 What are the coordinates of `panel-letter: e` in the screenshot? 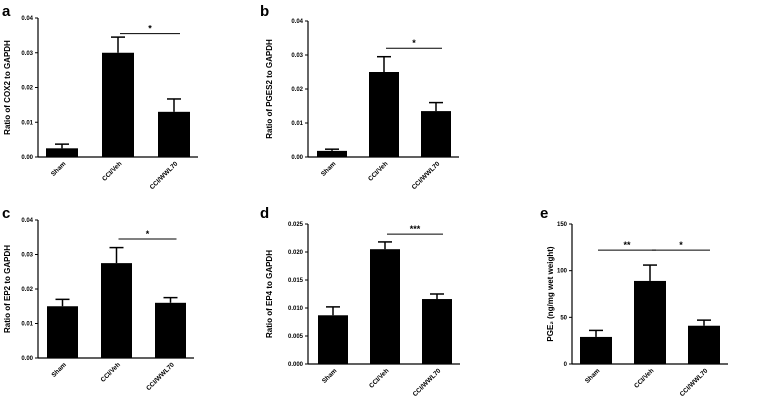 It's located at (544, 213).